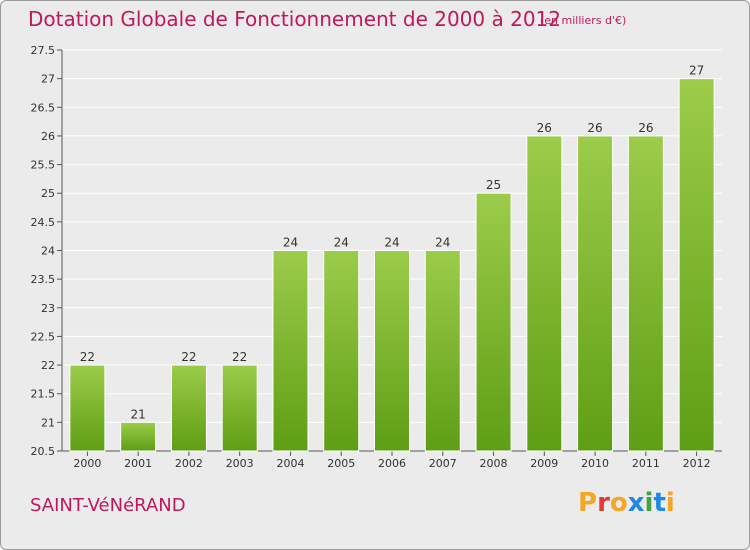  Describe the element at coordinates (48, 422) in the screenshot. I see `y-tick-label: 21` at that location.